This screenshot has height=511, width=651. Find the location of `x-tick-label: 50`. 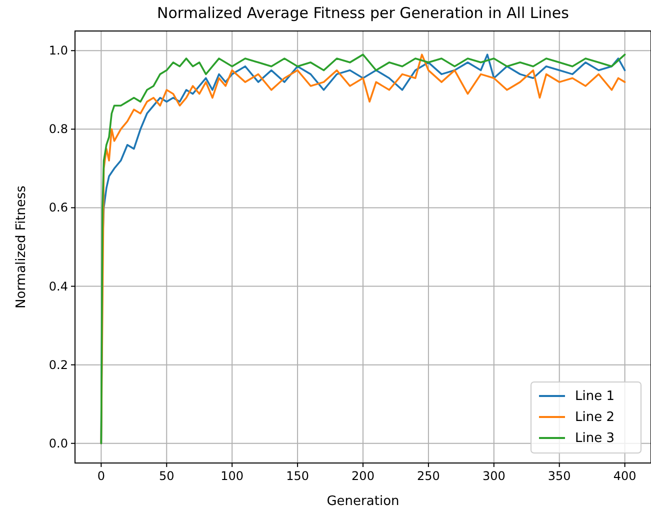

x-tick-label: 50 is located at coordinates (166, 476).